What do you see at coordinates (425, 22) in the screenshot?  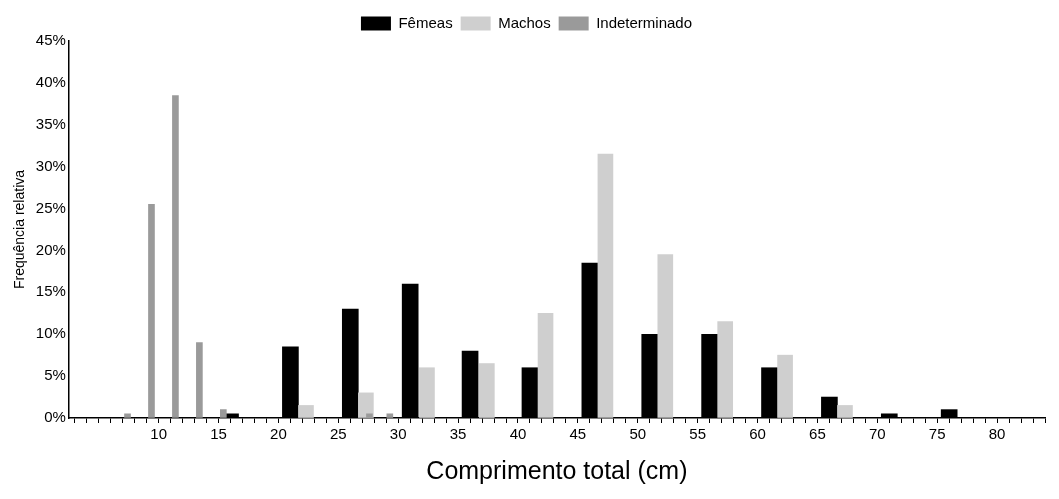 I see `legend-label: Fêmeas` at bounding box center [425, 22].